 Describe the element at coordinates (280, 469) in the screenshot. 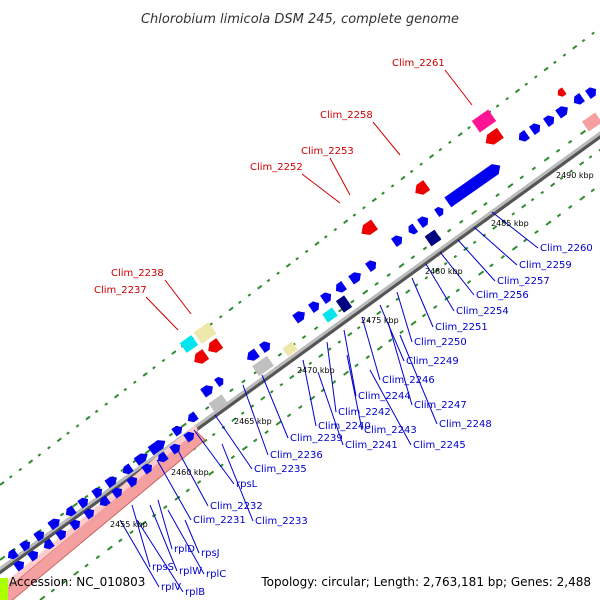

I see `gene-label-forward: Clim_2235` at that location.